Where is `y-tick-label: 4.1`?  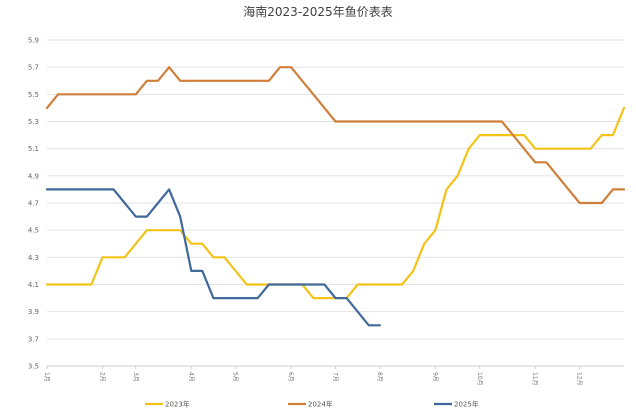
y-tick-label: 4.1 is located at coordinates (33, 285).